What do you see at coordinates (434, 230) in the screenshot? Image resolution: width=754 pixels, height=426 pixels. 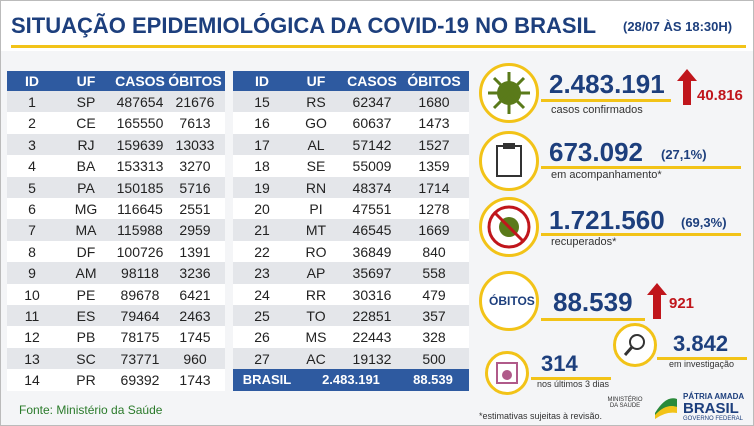 I see `table-cell: 1669` at bounding box center [434, 230].